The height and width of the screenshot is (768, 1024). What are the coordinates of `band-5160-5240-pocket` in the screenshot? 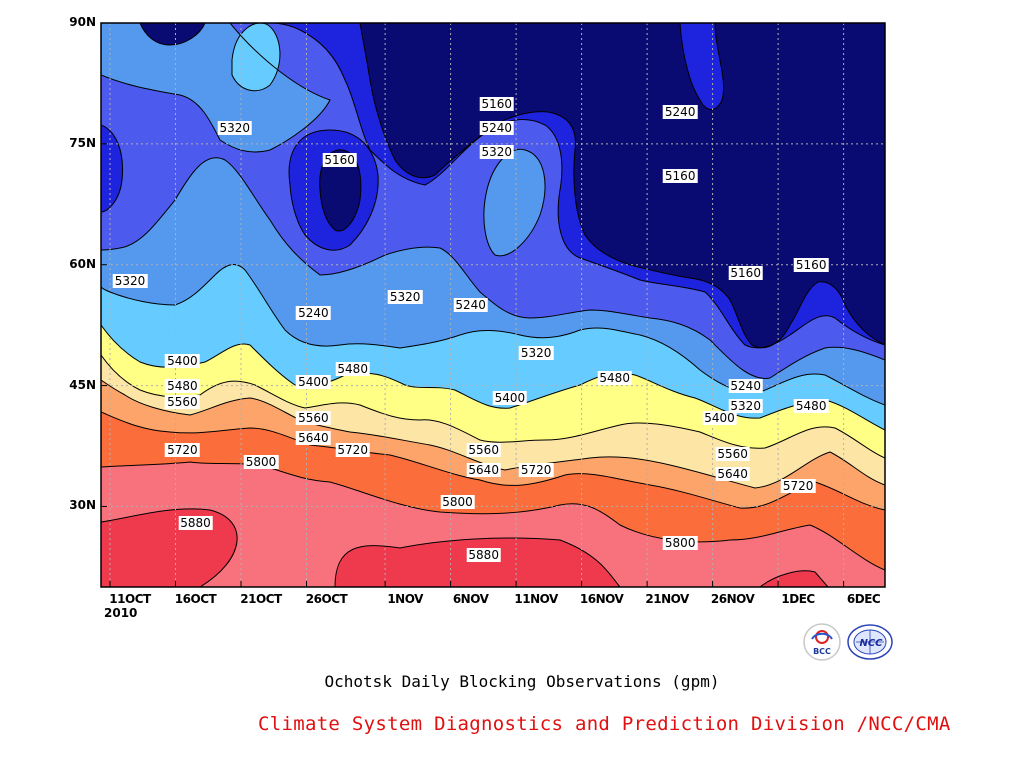 It's located at (112, 168).